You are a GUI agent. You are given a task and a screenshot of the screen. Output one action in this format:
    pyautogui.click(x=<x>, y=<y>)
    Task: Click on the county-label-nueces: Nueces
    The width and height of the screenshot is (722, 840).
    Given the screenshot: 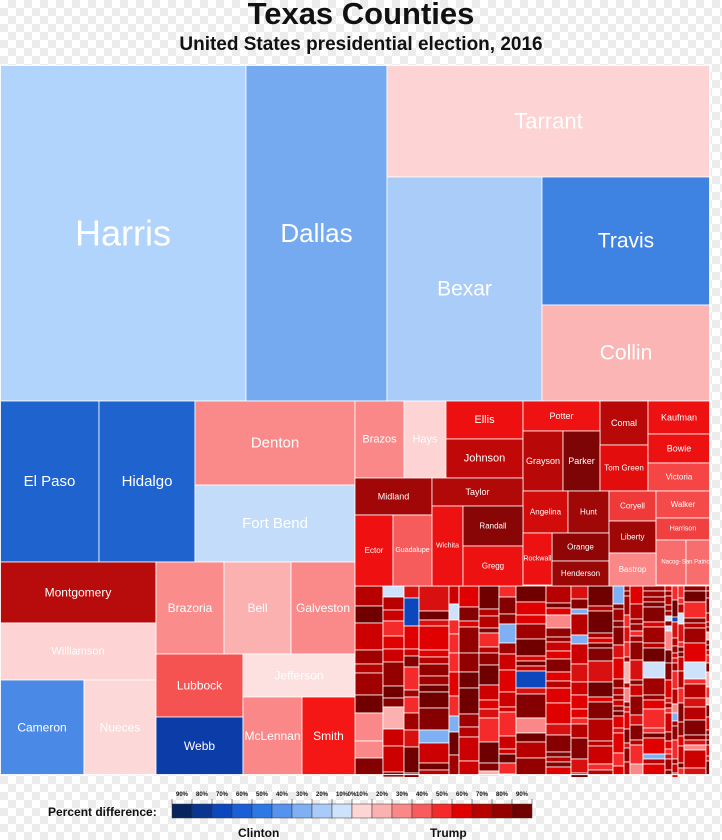 What is the action you would take?
    pyautogui.click(x=120, y=728)
    